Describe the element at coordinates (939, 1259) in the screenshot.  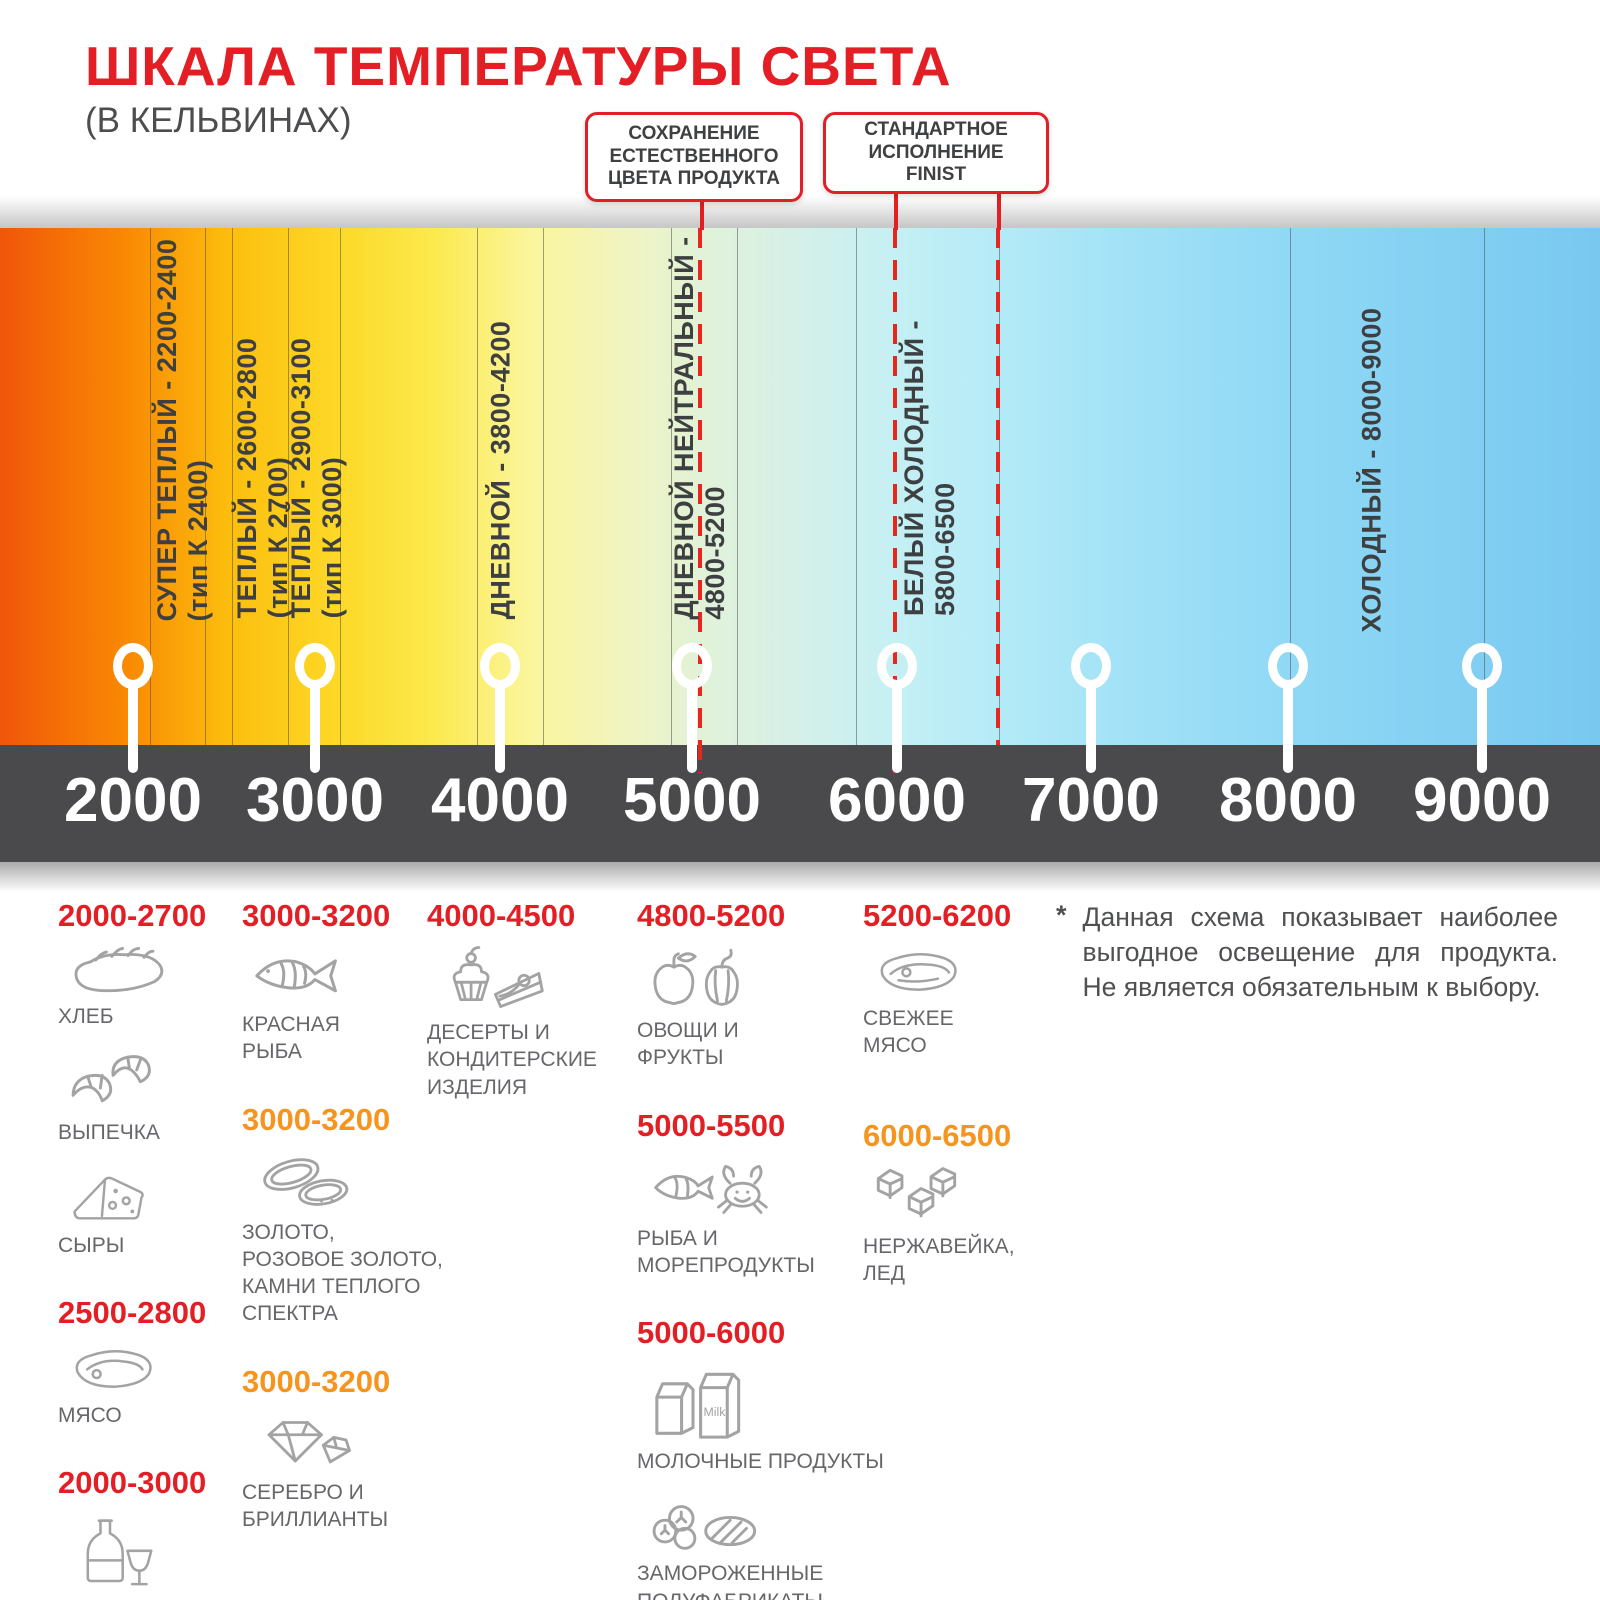
I see `item-label: НЕРЖАВЕЙКА, ЛЕД` at that location.